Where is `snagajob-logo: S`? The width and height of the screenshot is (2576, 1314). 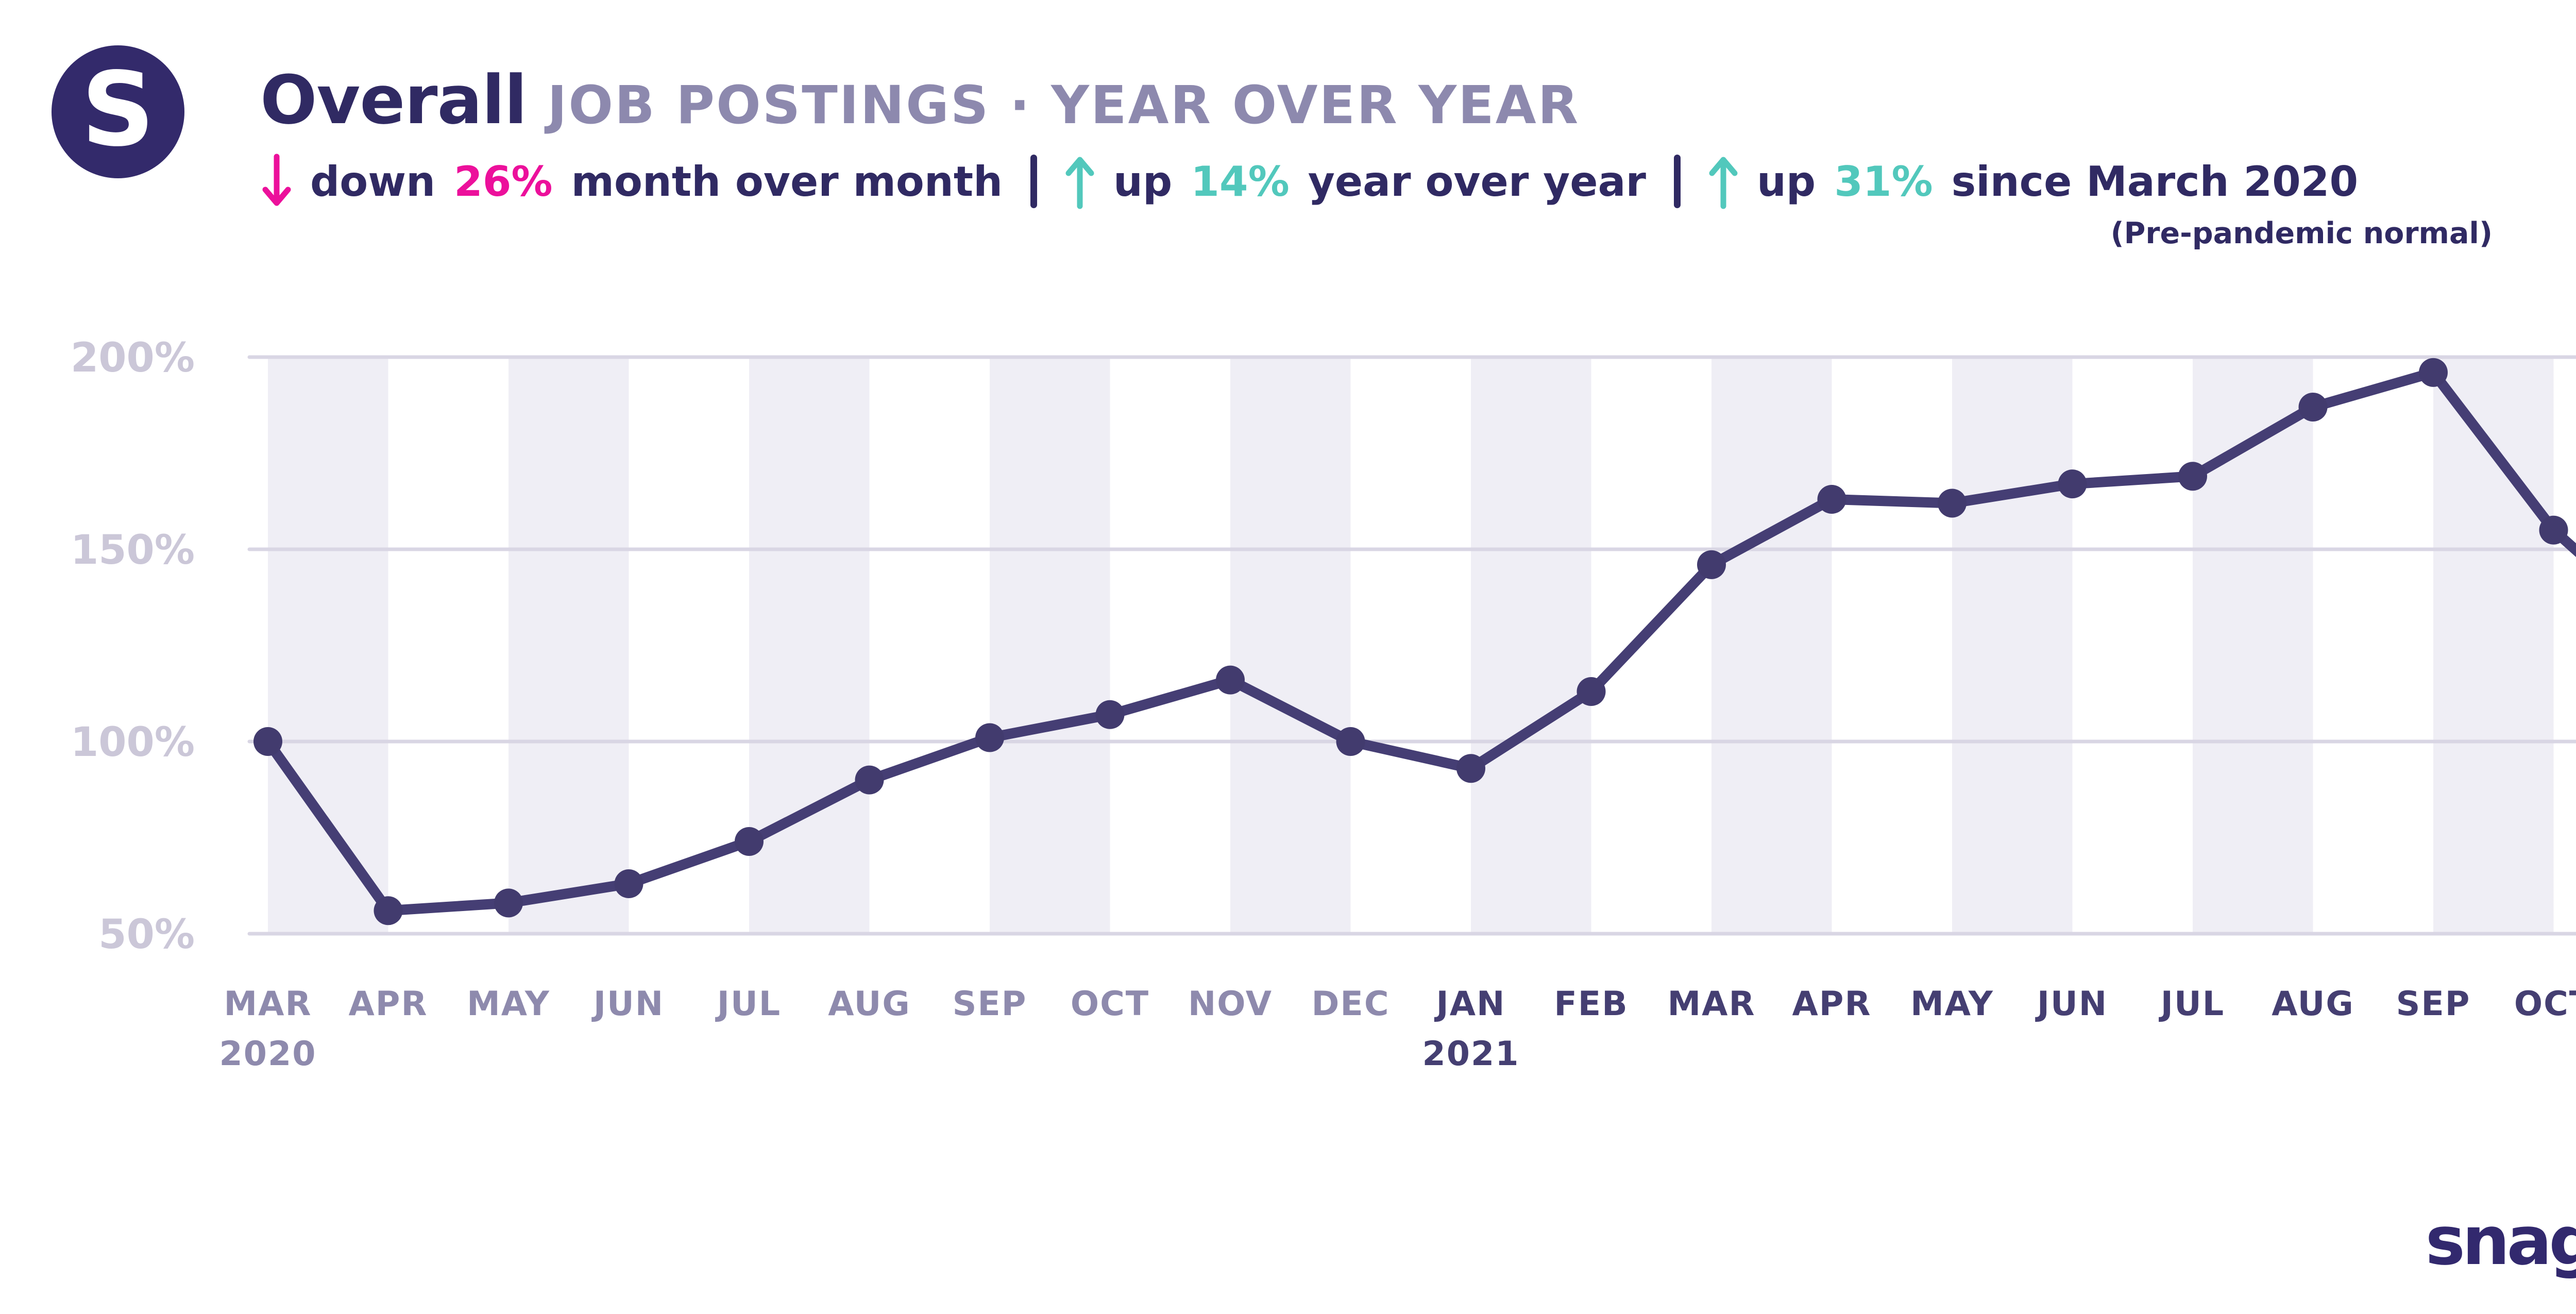 snagajob-logo: S is located at coordinates (118, 111).